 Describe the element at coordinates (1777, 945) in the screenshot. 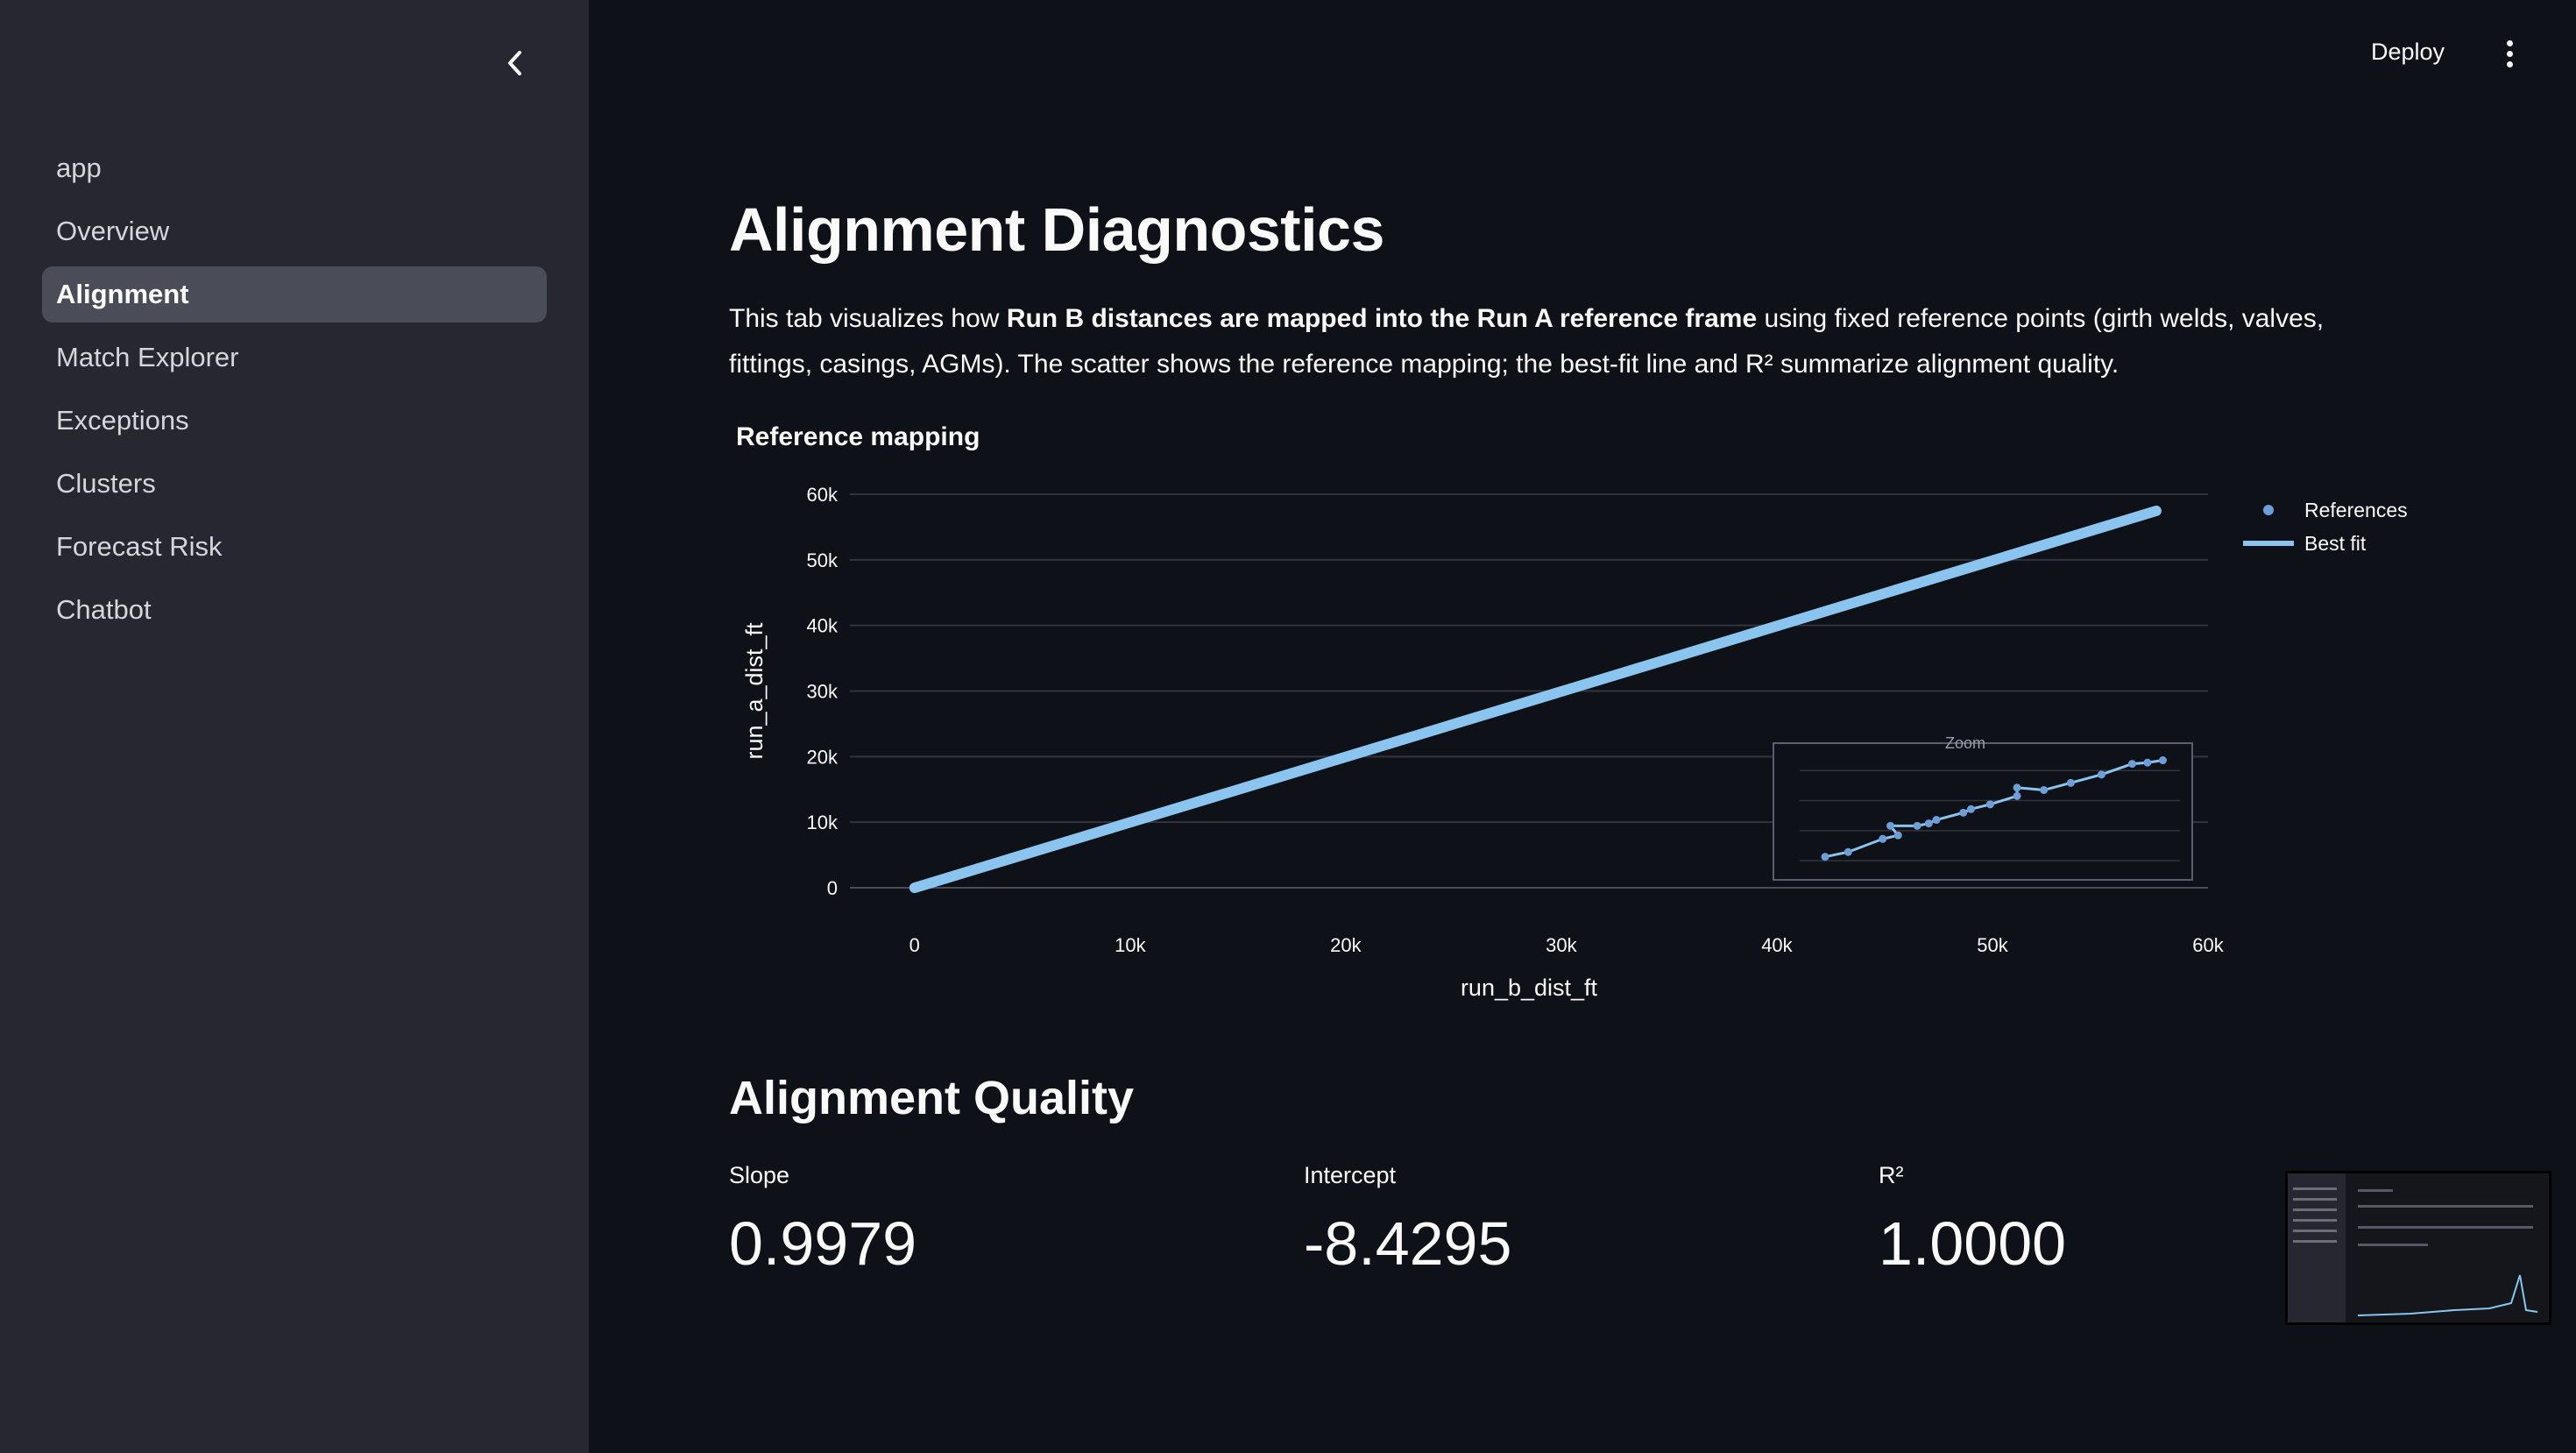

I see `x-tick-label: 40k` at that location.